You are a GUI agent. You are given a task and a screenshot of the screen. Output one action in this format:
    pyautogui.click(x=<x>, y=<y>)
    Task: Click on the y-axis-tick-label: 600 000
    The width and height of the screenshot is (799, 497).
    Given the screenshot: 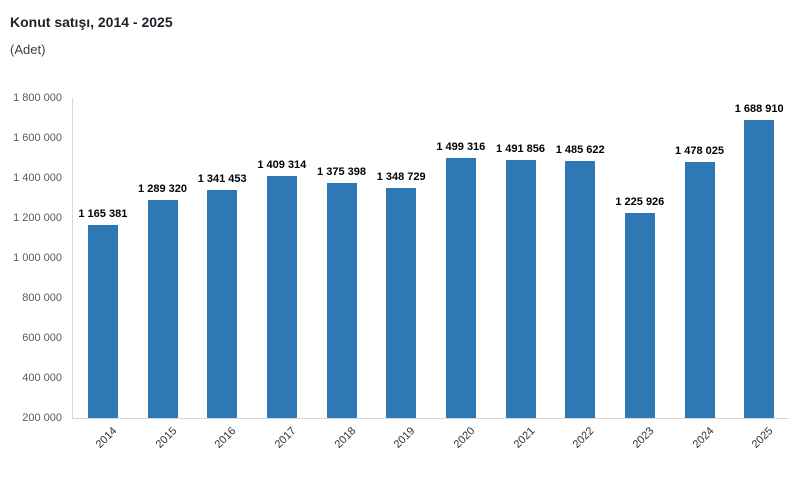 What is the action you would take?
    pyautogui.click(x=42, y=338)
    